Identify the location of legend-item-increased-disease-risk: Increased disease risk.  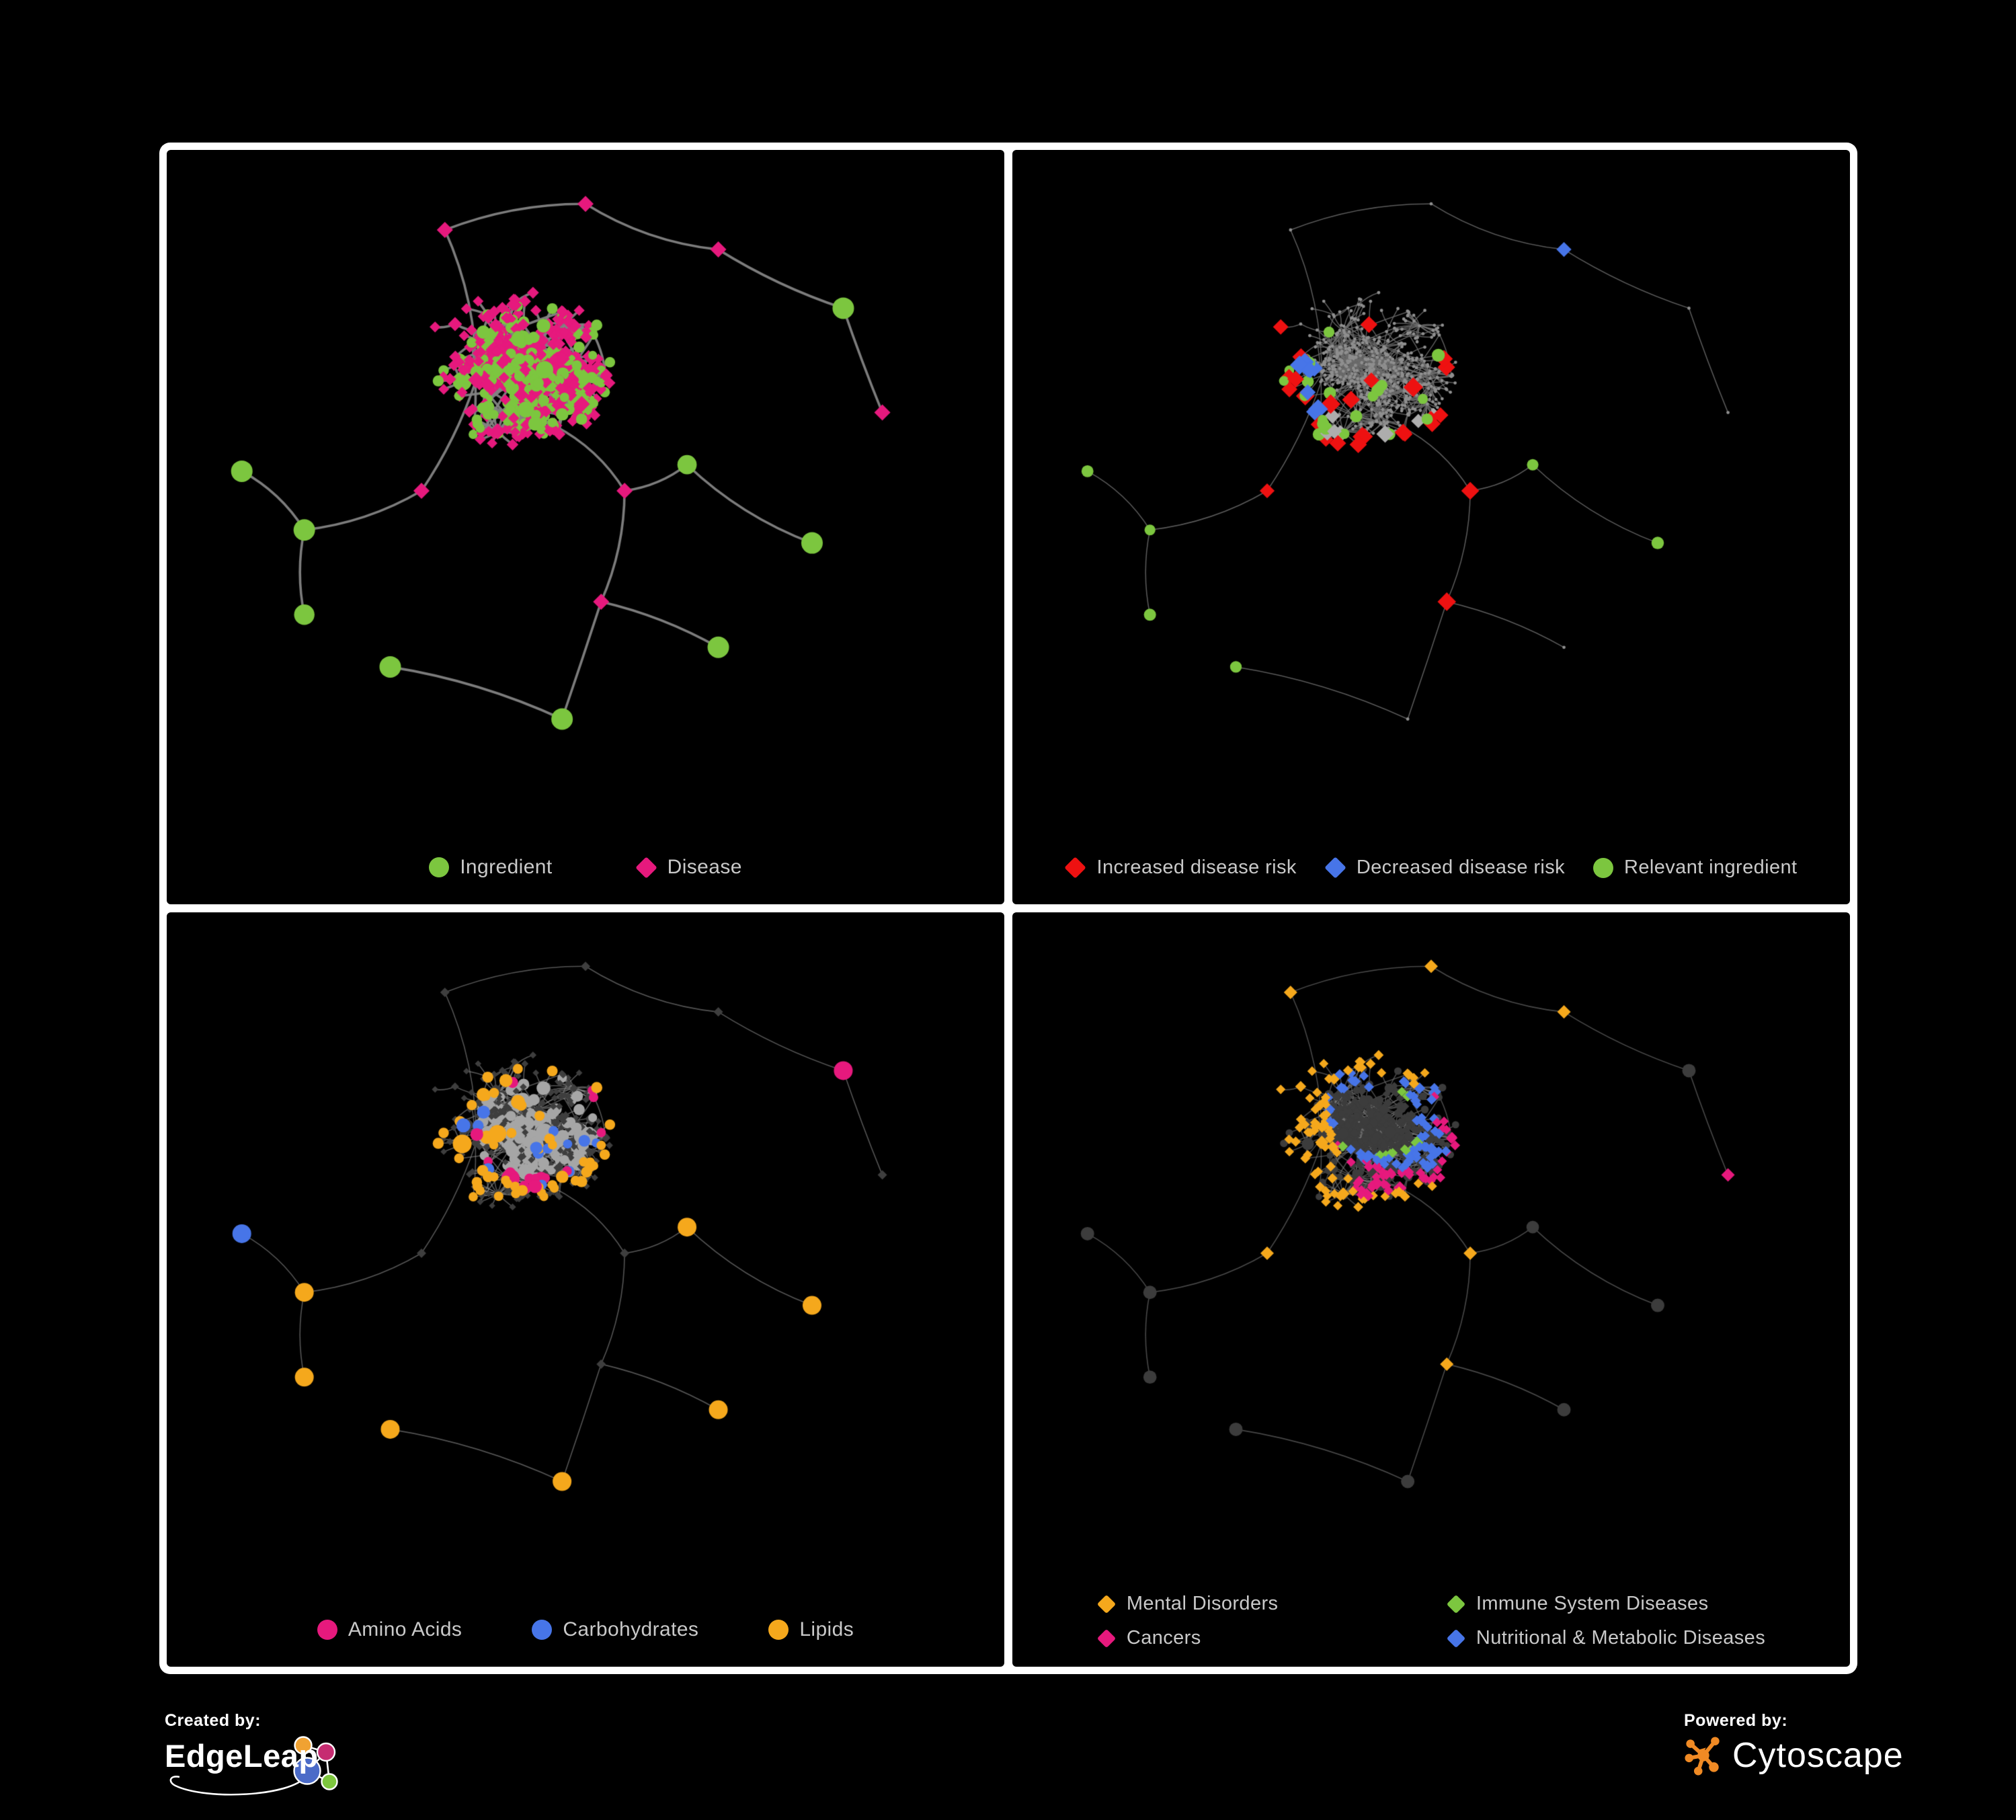
(1180, 868).